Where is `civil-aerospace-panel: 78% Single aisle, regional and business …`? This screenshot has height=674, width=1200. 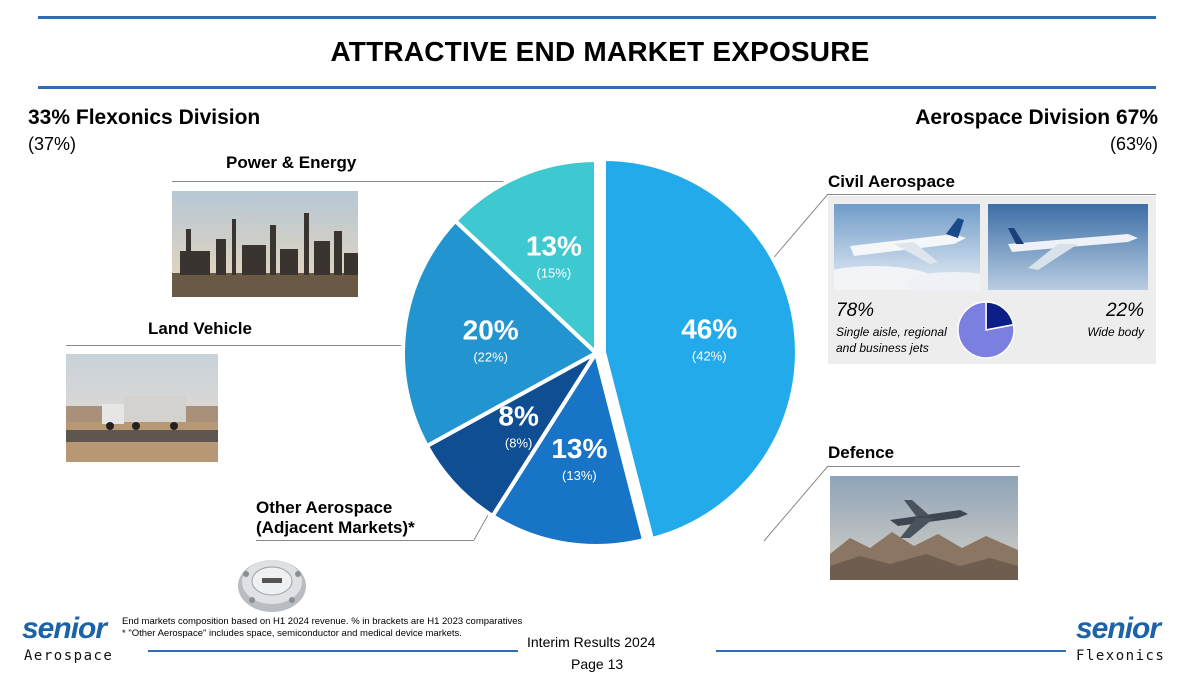
civil-aerospace-panel: 78% Single aisle, regional and business … is located at coordinates (992, 280).